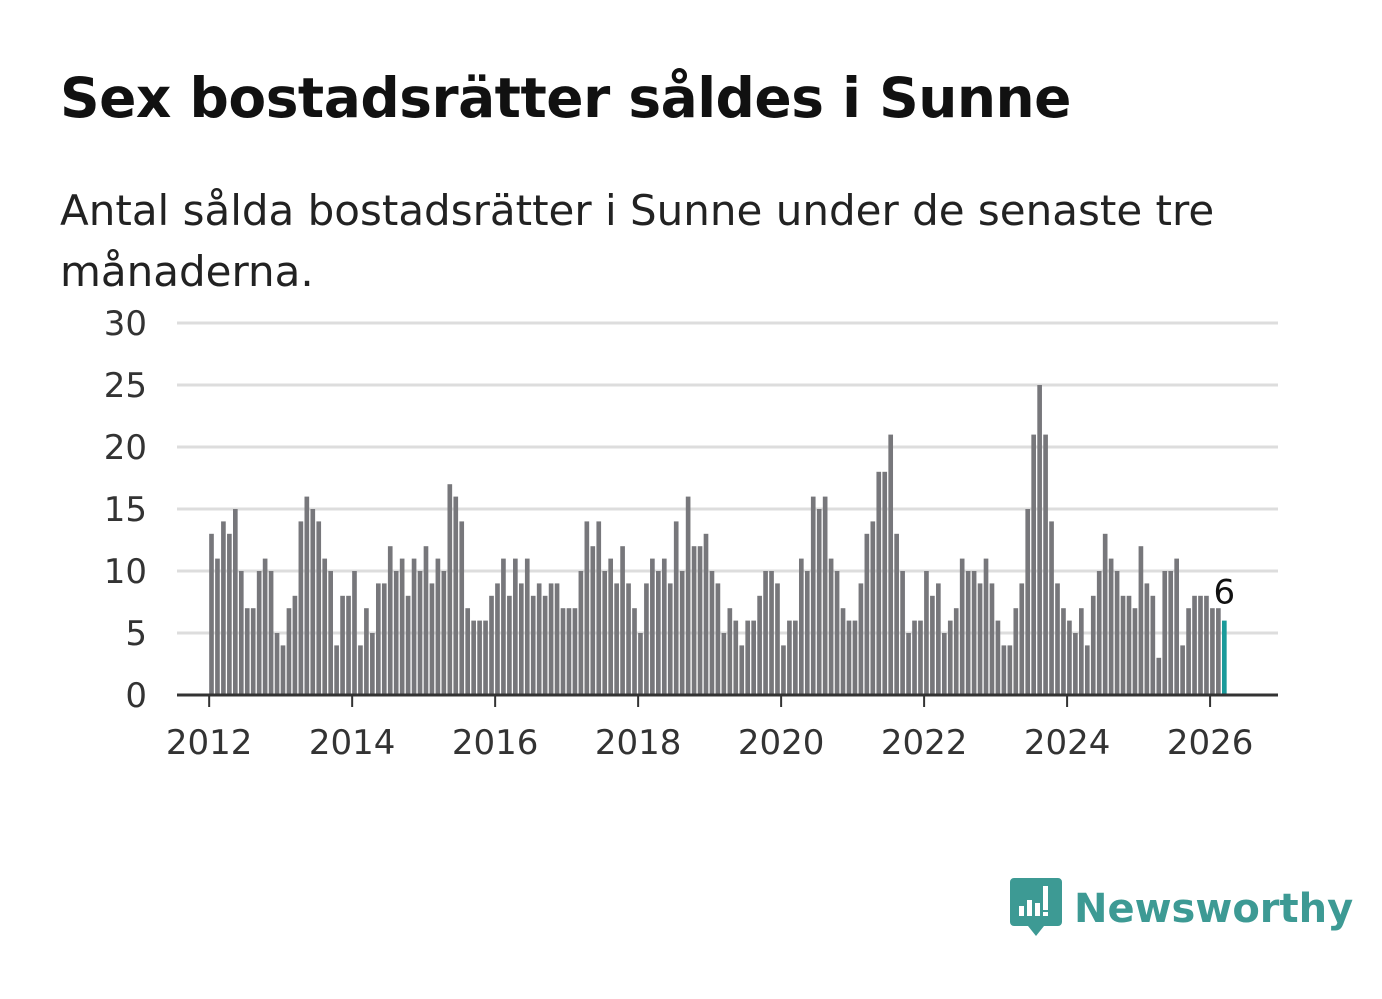 The height and width of the screenshot is (999, 1382). What do you see at coordinates (125, 448) in the screenshot?
I see `y-tick-label: 20` at bounding box center [125, 448].